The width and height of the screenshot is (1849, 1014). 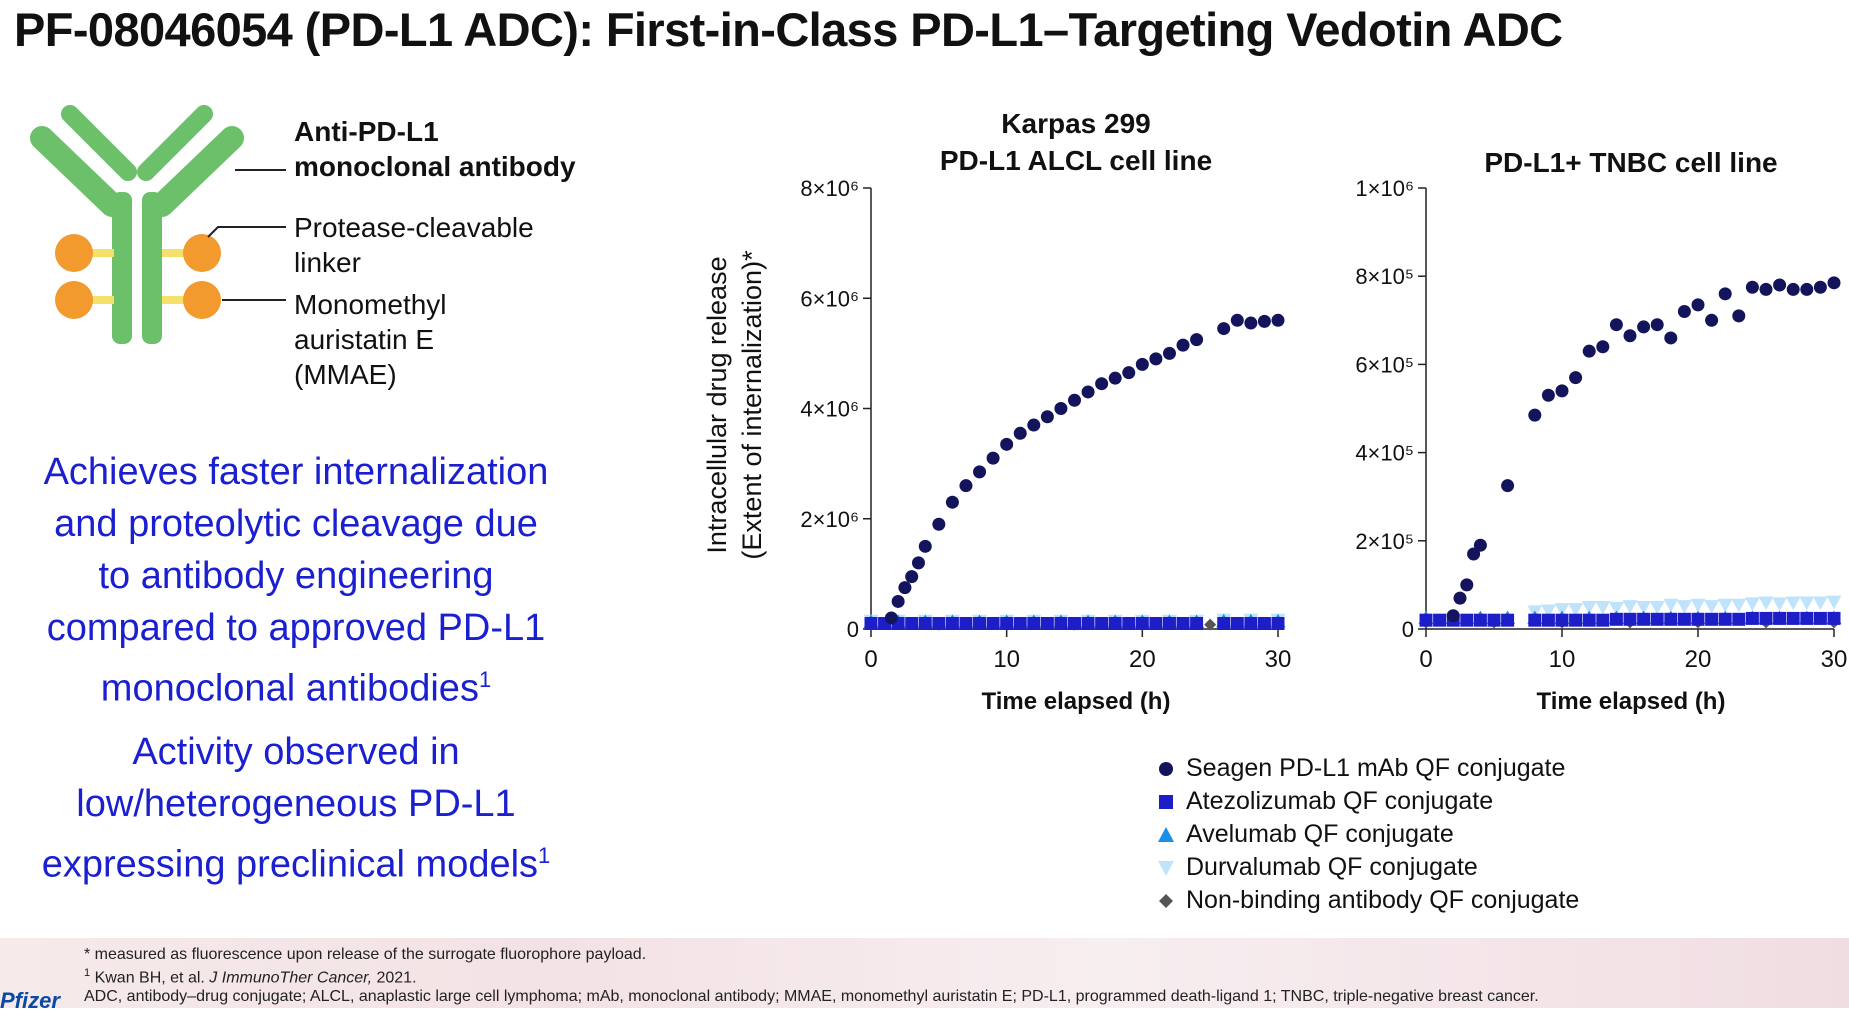 What do you see at coordinates (1166, 900) in the screenshot?
I see `legend-marker-diamond-icon` at bounding box center [1166, 900].